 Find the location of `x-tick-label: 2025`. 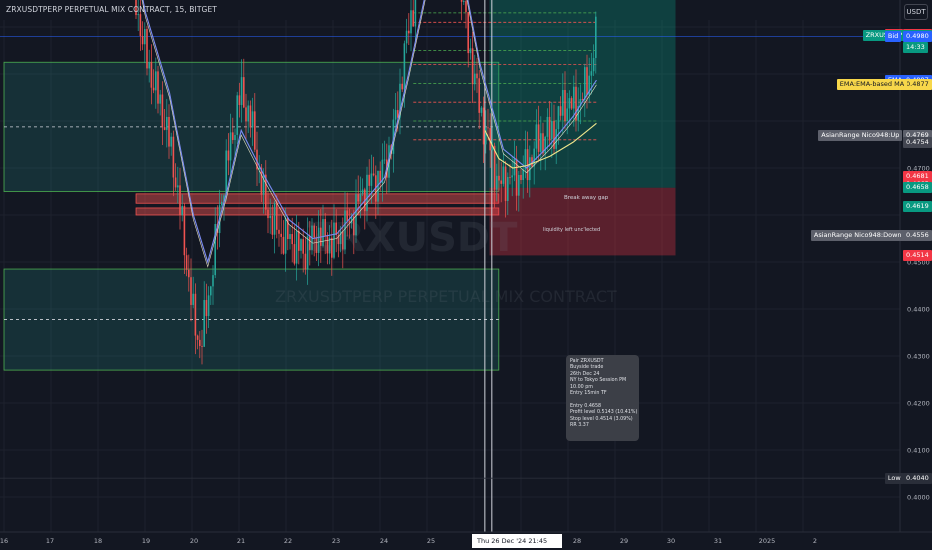

x-tick-label: 2025 is located at coordinates (767, 541).